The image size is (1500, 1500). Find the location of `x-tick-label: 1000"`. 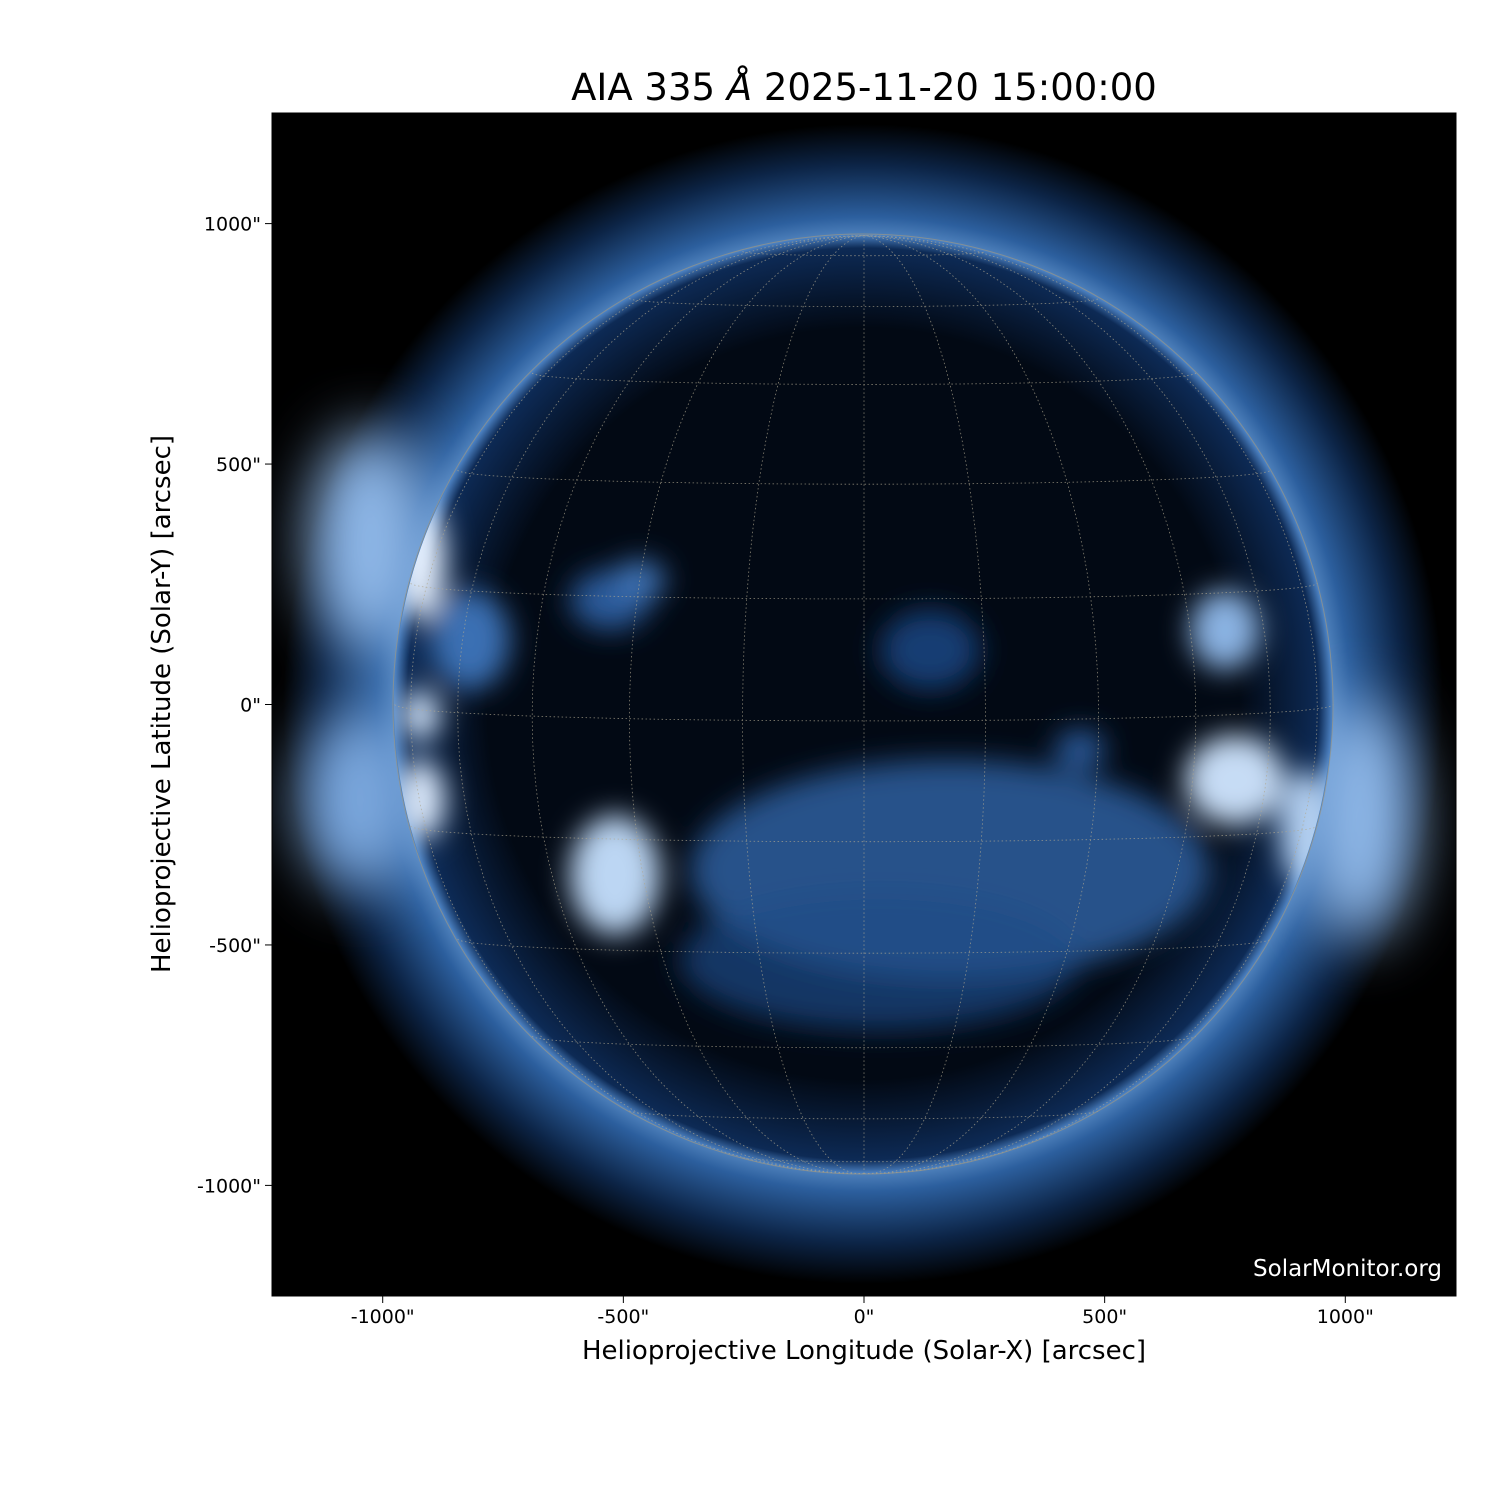

x-tick-label: 1000" is located at coordinates (1345, 1317).